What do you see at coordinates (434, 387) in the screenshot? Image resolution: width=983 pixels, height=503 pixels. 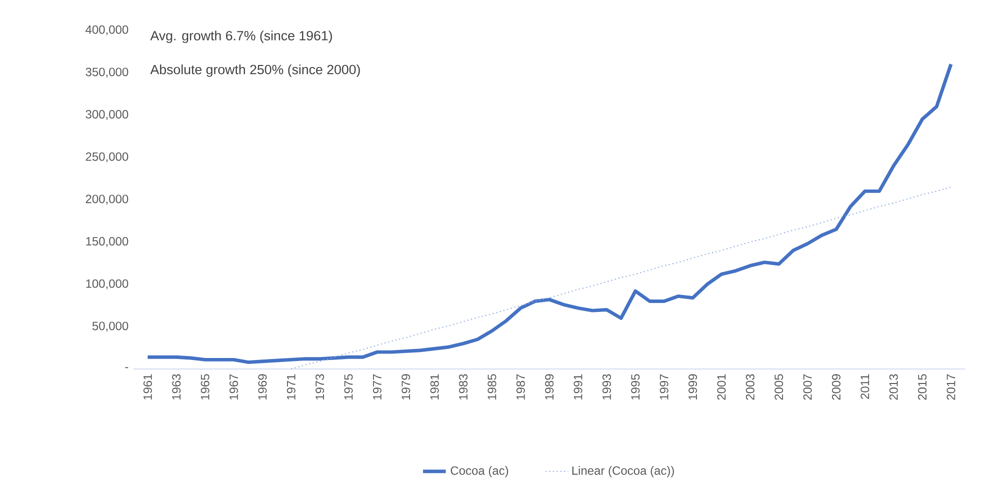 I see `x-tick-label: 1981` at bounding box center [434, 387].